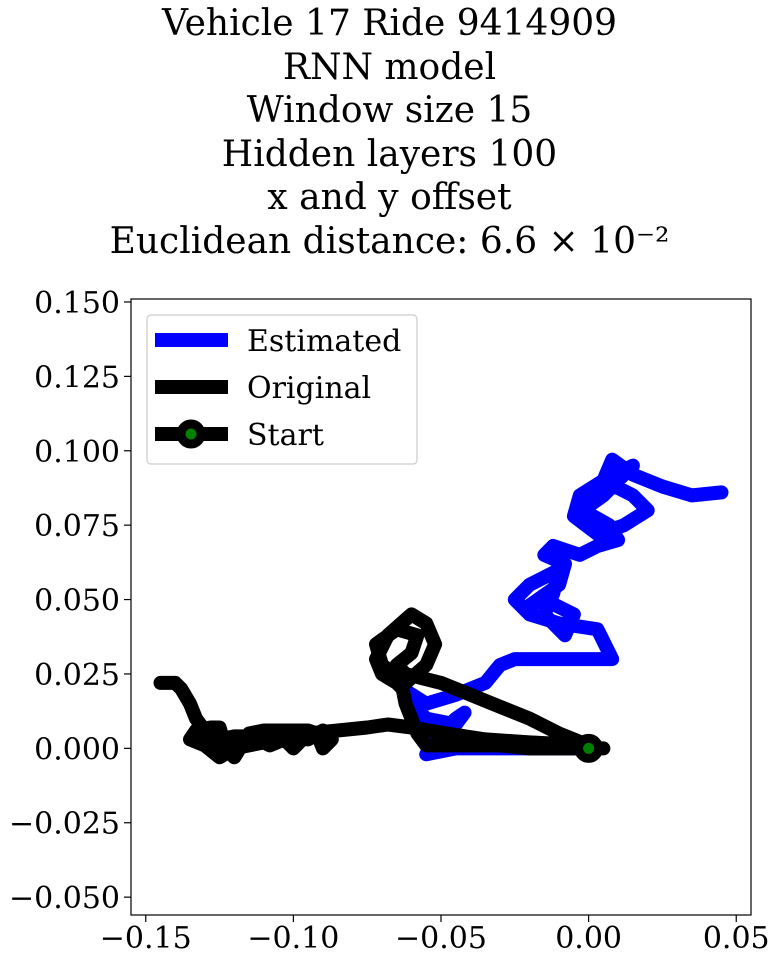 This screenshot has width=779, height=962. I want to click on title-line-6: Euclidean distance: 6.6 × 10⁻², so click(389, 241).